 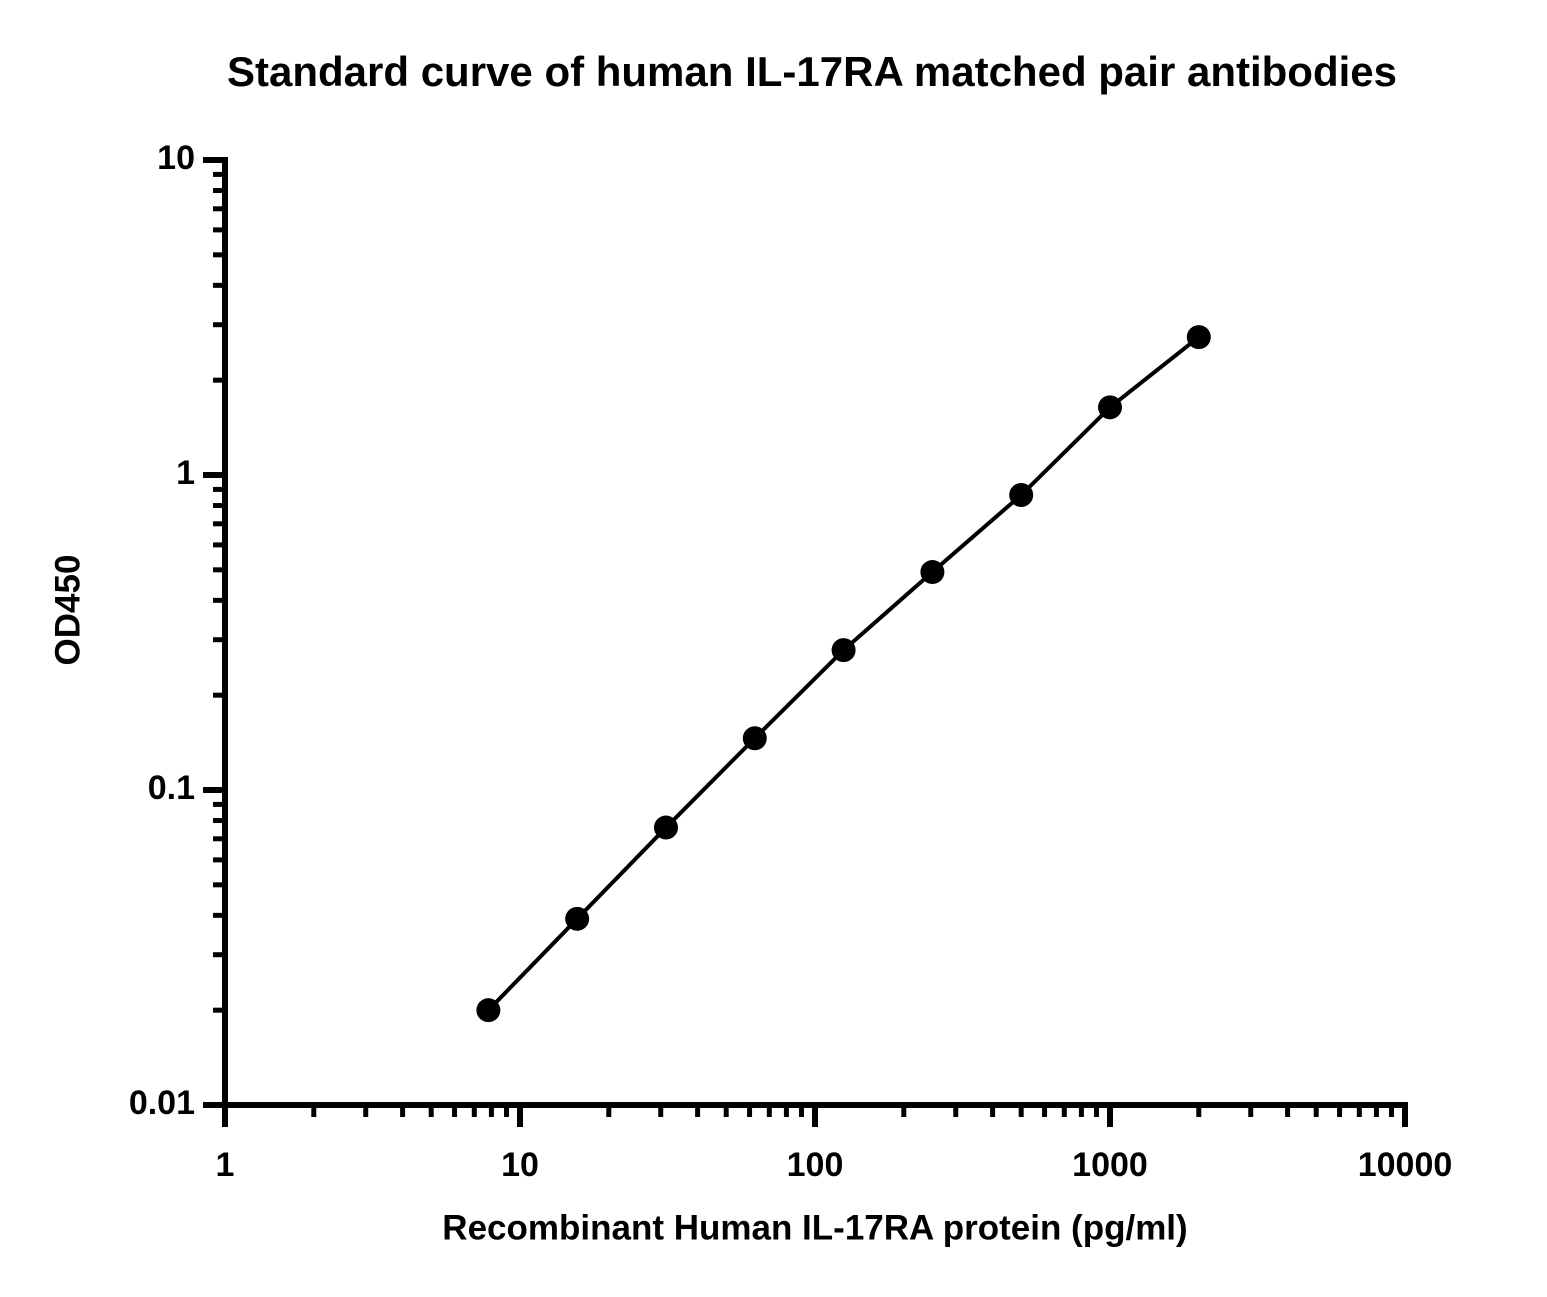 I want to click on x-tick-label: 10000, so click(x=1405, y=1165).